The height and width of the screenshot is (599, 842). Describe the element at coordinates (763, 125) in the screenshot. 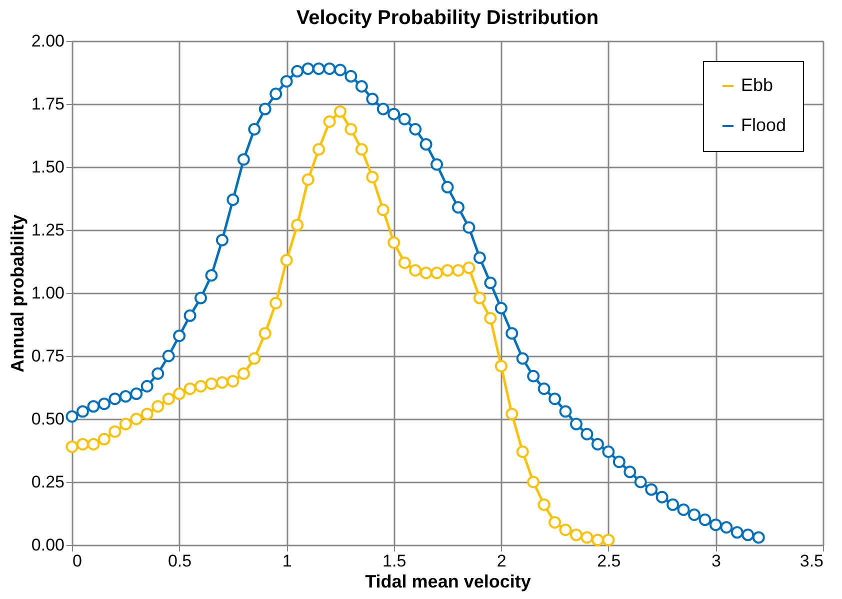

I see `legend-label: Flood` at that location.